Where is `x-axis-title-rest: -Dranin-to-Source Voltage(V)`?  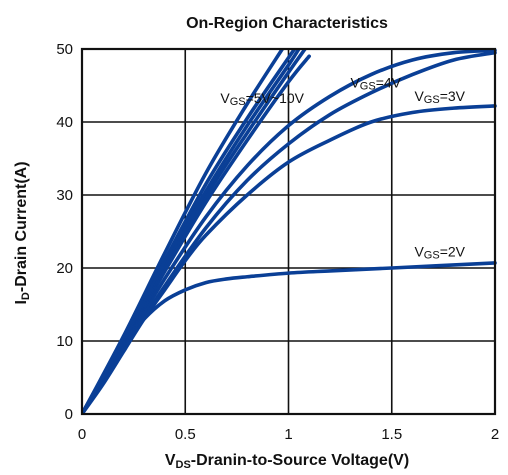 x-axis-title-rest: -Dranin-to-Source Voltage(V) is located at coordinates (300, 460).